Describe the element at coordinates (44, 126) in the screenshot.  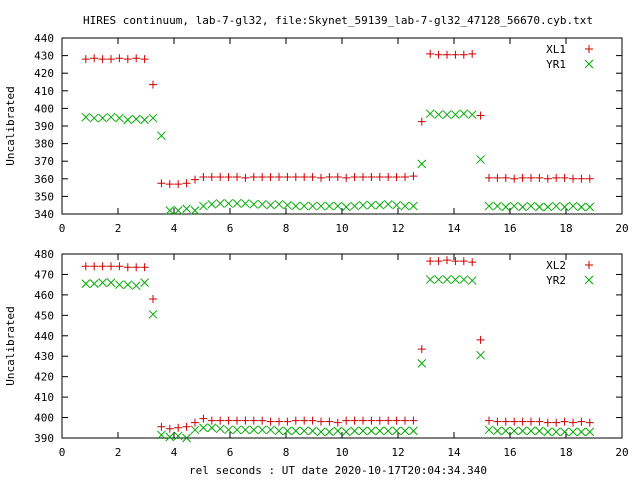
I see `y-tick-label-1-5: 390` at that location.